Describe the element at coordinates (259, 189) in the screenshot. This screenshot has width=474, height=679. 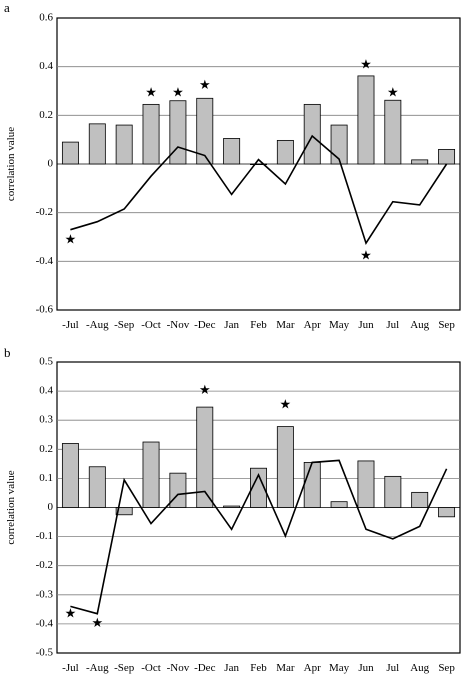
I see `series-line` at that location.